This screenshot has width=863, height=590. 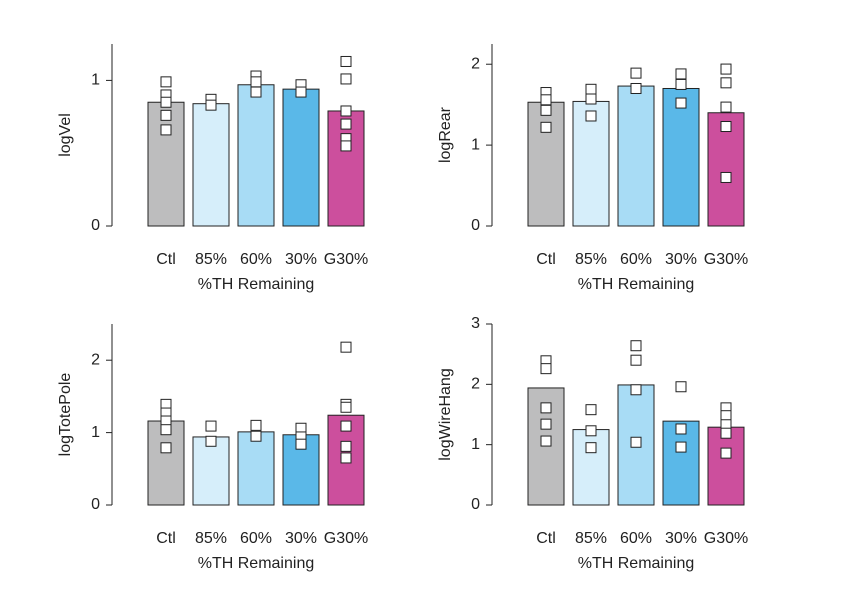 I want to click on y-axis-label: logTotePole, so click(x=65, y=415).